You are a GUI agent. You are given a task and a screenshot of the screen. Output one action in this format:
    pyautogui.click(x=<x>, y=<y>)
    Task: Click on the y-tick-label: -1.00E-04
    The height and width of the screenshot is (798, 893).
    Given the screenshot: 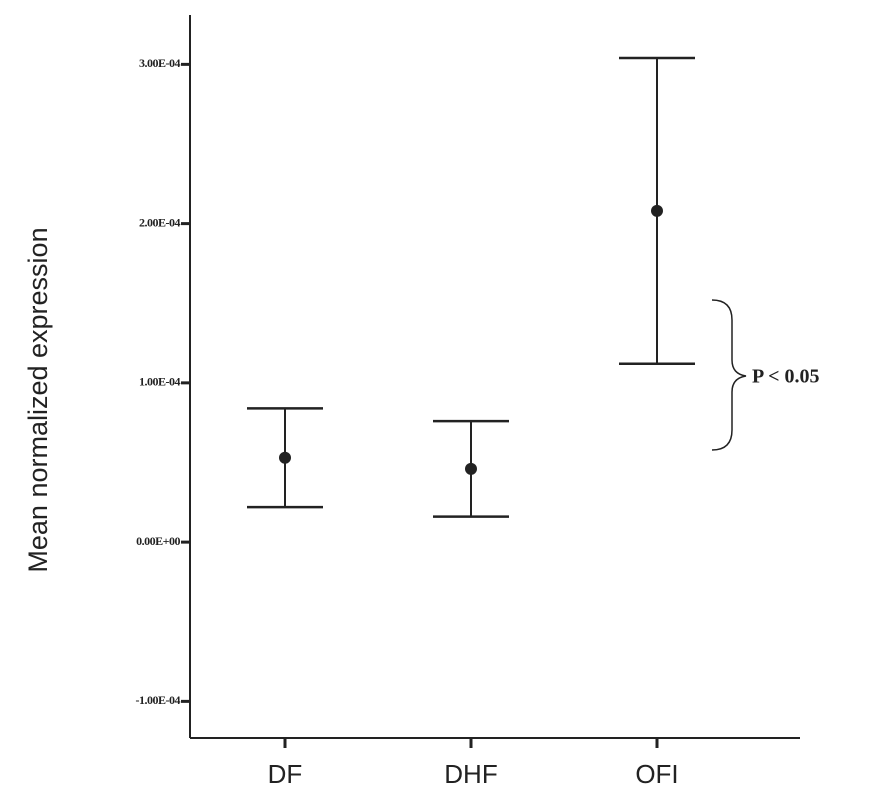 What is the action you would take?
    pyautogui.click(x=158, y=700)
    